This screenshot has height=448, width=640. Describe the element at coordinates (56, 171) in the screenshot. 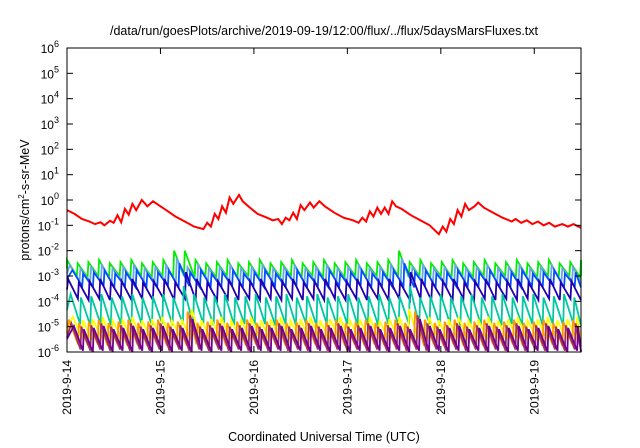

I see `y-tick-label-exp: 1` at that location.